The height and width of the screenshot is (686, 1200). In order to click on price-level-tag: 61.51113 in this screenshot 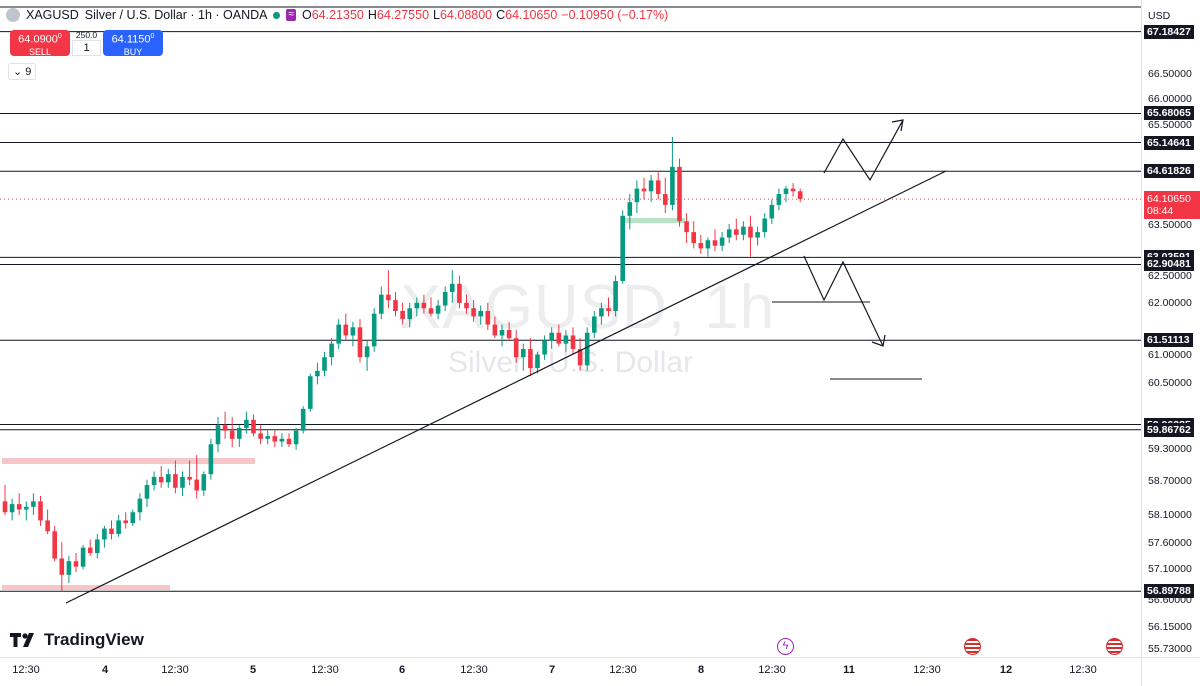, I will do `click(1168, 340)`.